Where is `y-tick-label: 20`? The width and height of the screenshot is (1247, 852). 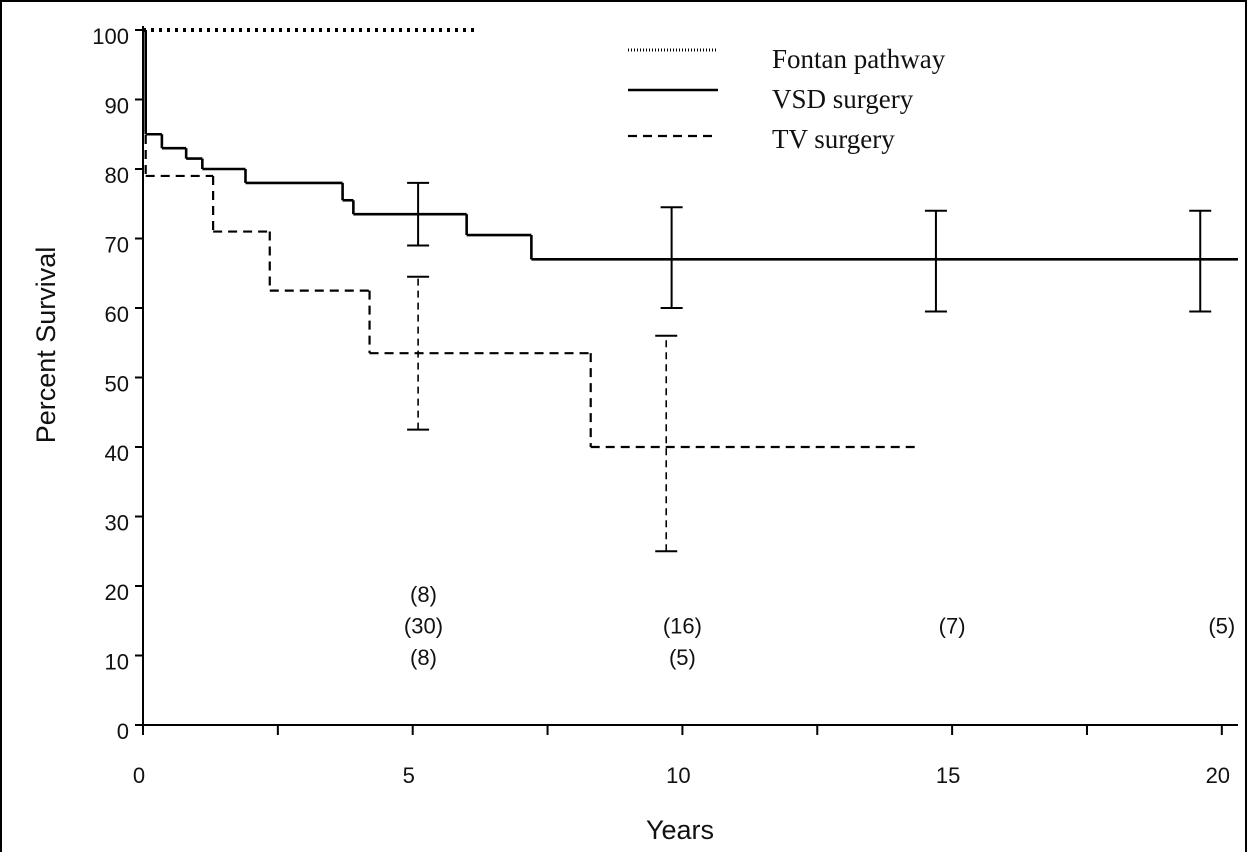
y-tick-label: 20 is located at coordinates (117, 592).